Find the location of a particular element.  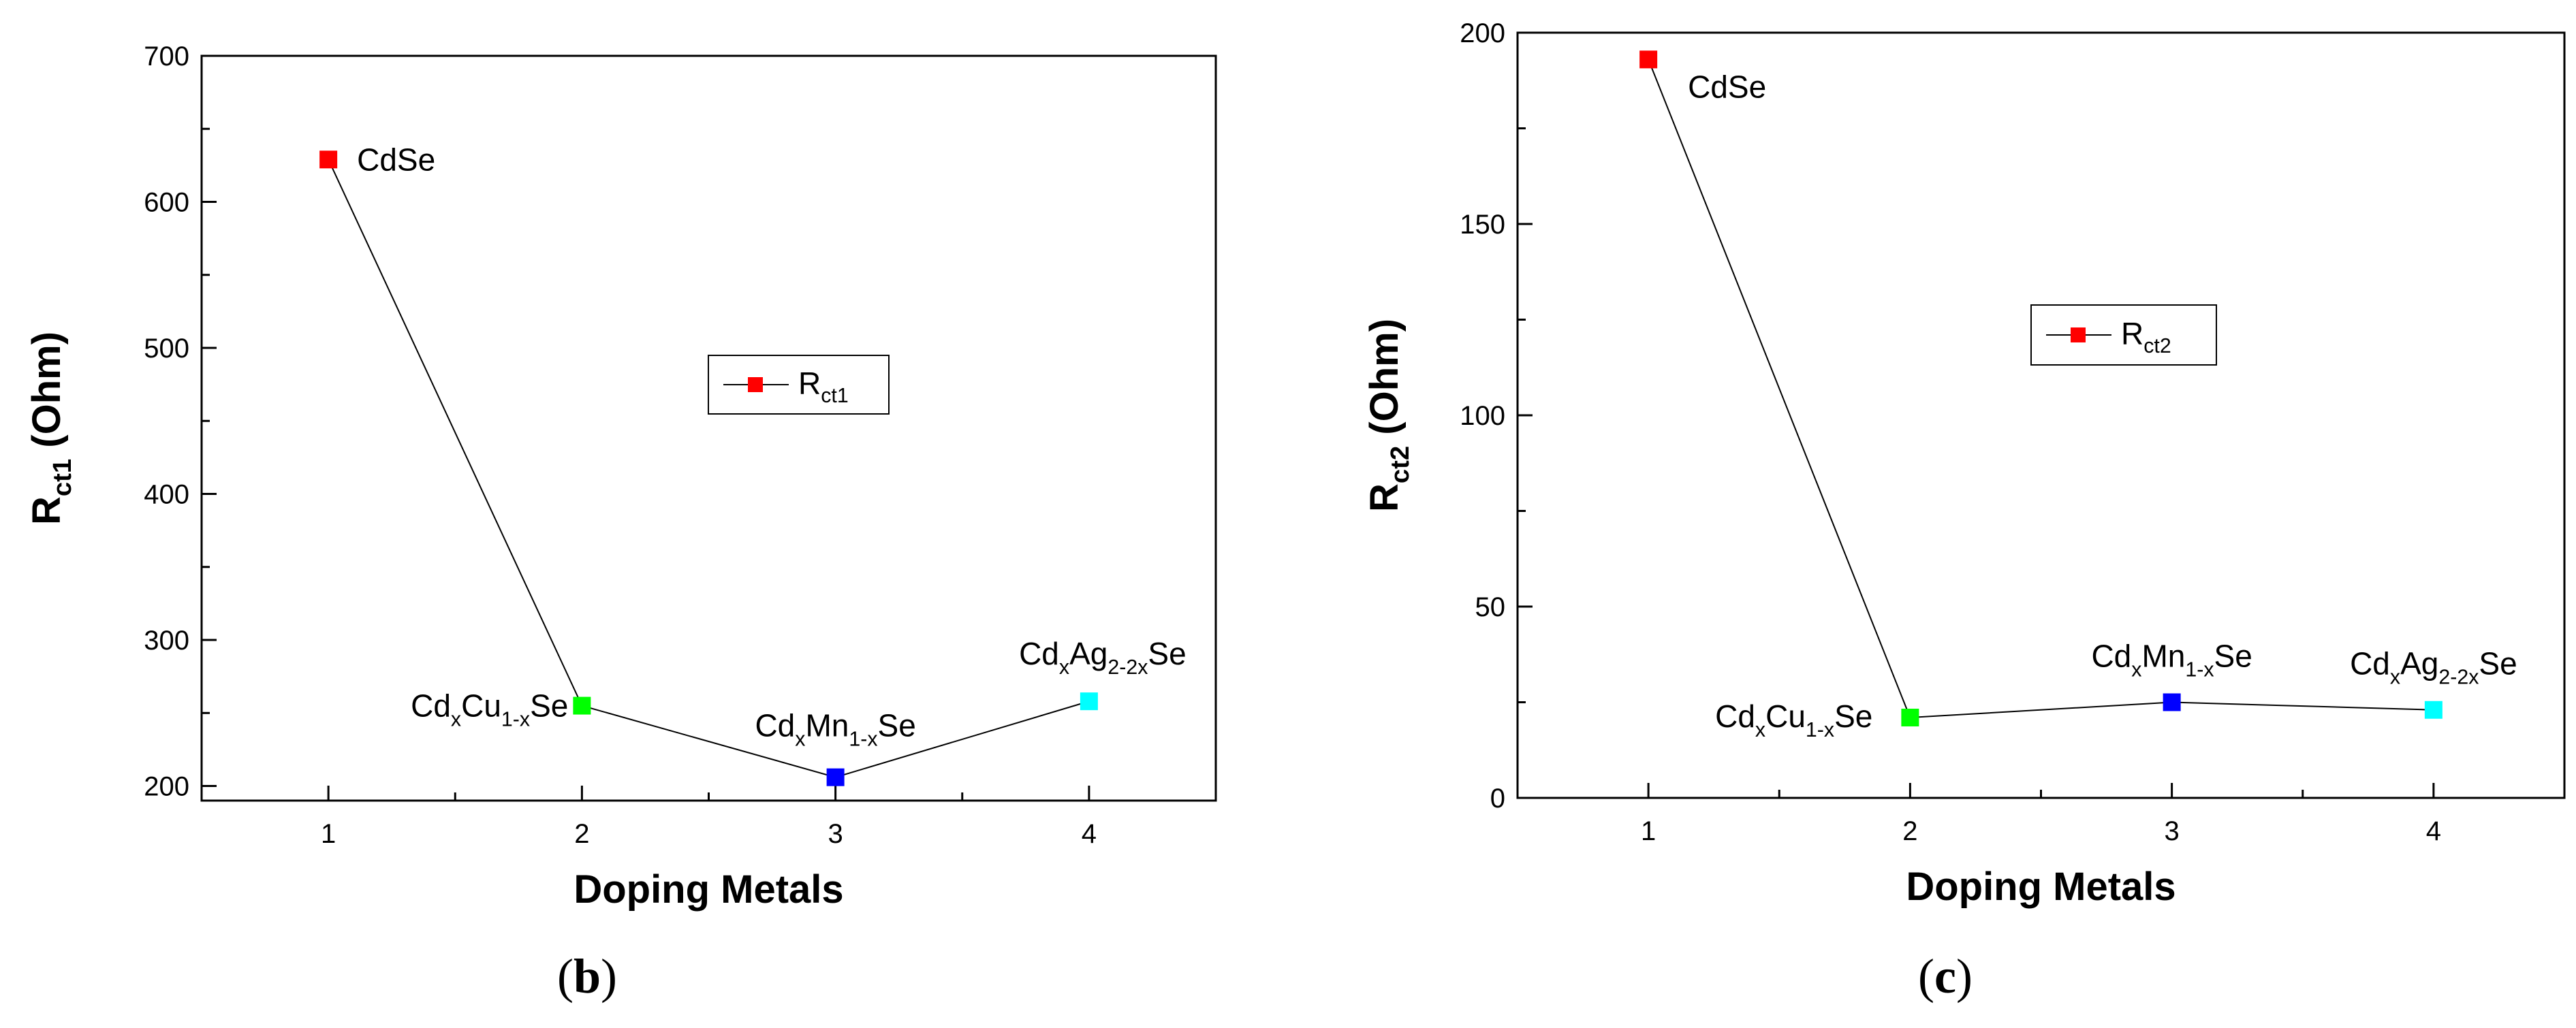

y-tick-label: 100 is located at coordinates (1482, 416).